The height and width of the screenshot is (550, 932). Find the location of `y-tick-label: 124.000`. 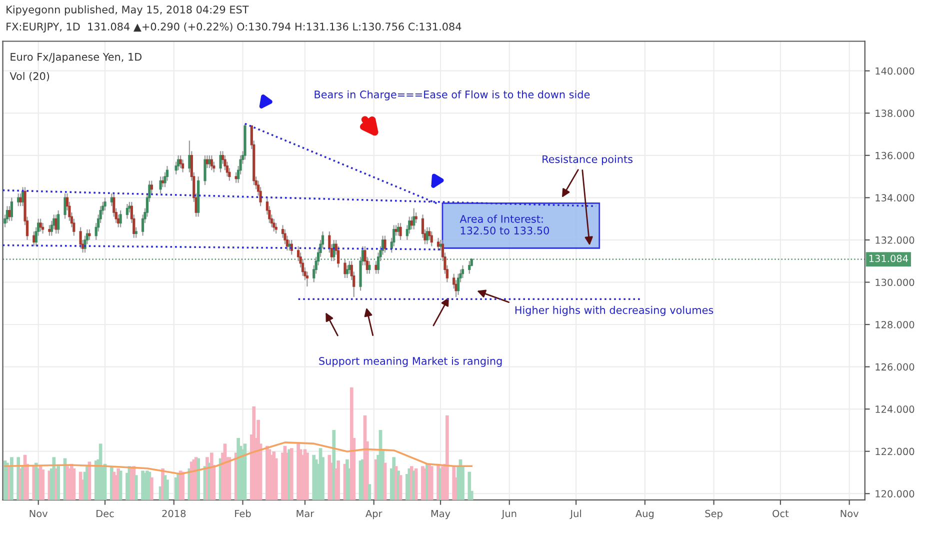

y-tick-label: 124.000 is located at coordinates (895, 409).